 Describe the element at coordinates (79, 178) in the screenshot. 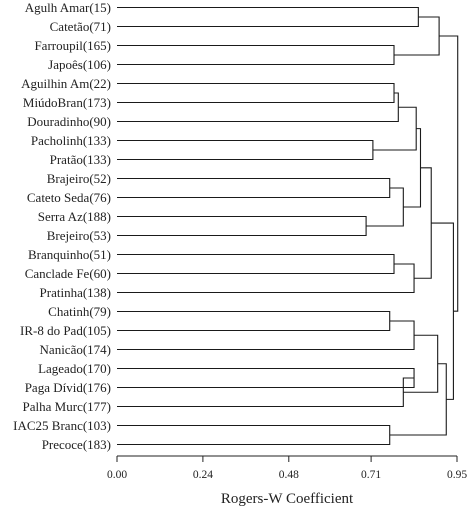

I see `leaf-label: Brajeiro(52)` at that location.